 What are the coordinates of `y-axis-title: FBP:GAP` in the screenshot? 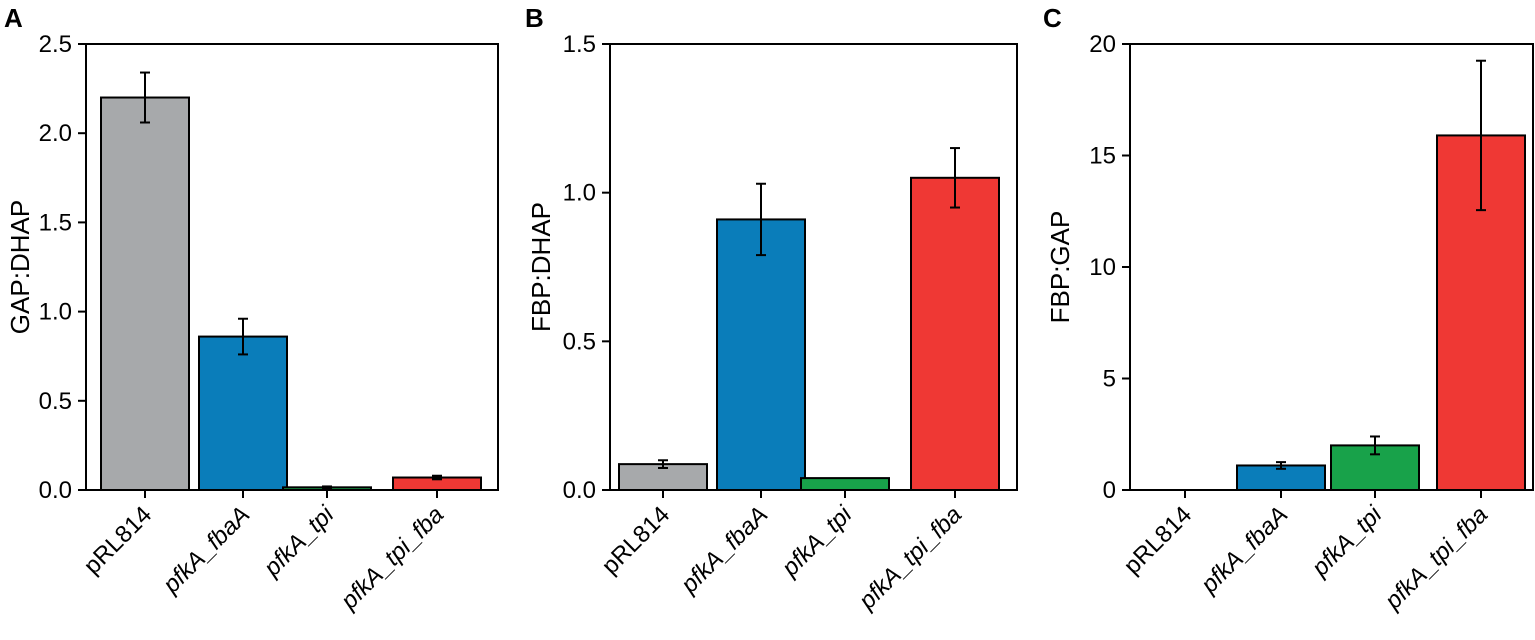 It's located at (1060, 267).